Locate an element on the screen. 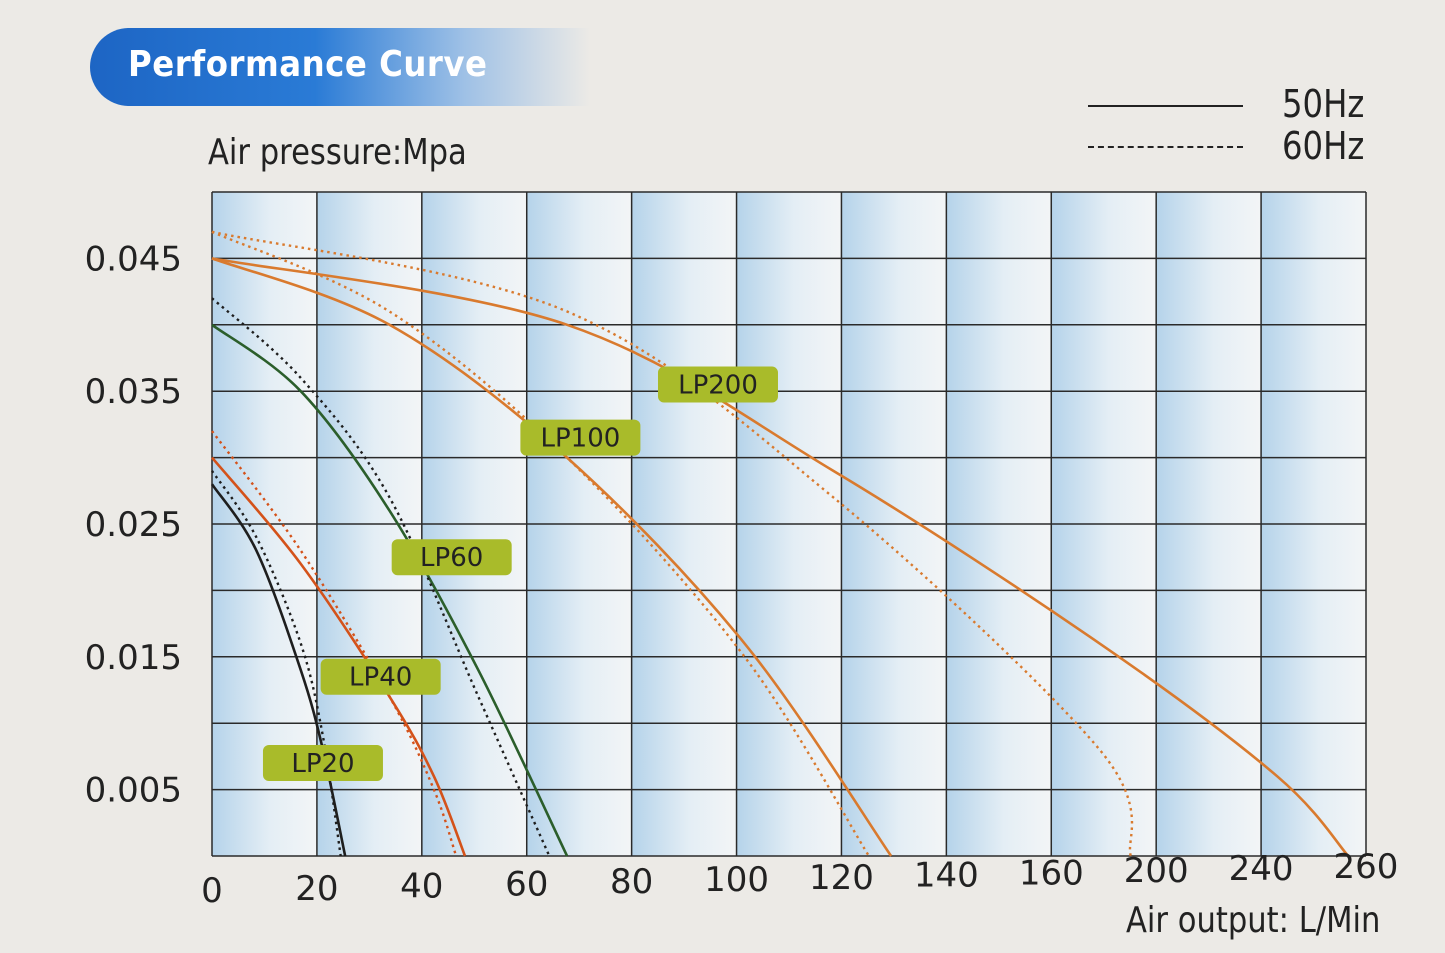 This screenshot has height=953, width=1445. series-label-lp60: LP60 is located at coordinates (451, 557).